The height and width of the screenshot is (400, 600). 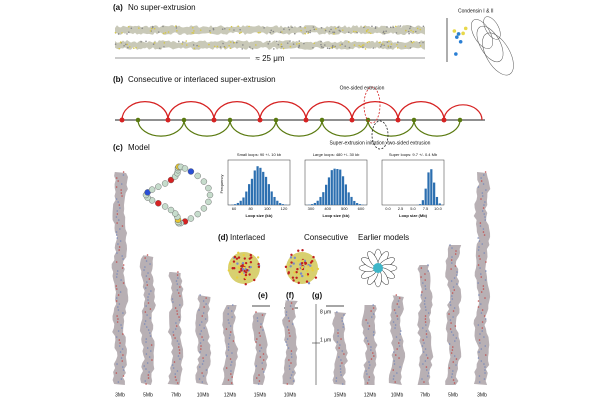 What do you see at coordinates (413, 215) in the screenshot?
I see `x-axis-label: Loop size (Mb)` at bounding box center [413, 215].